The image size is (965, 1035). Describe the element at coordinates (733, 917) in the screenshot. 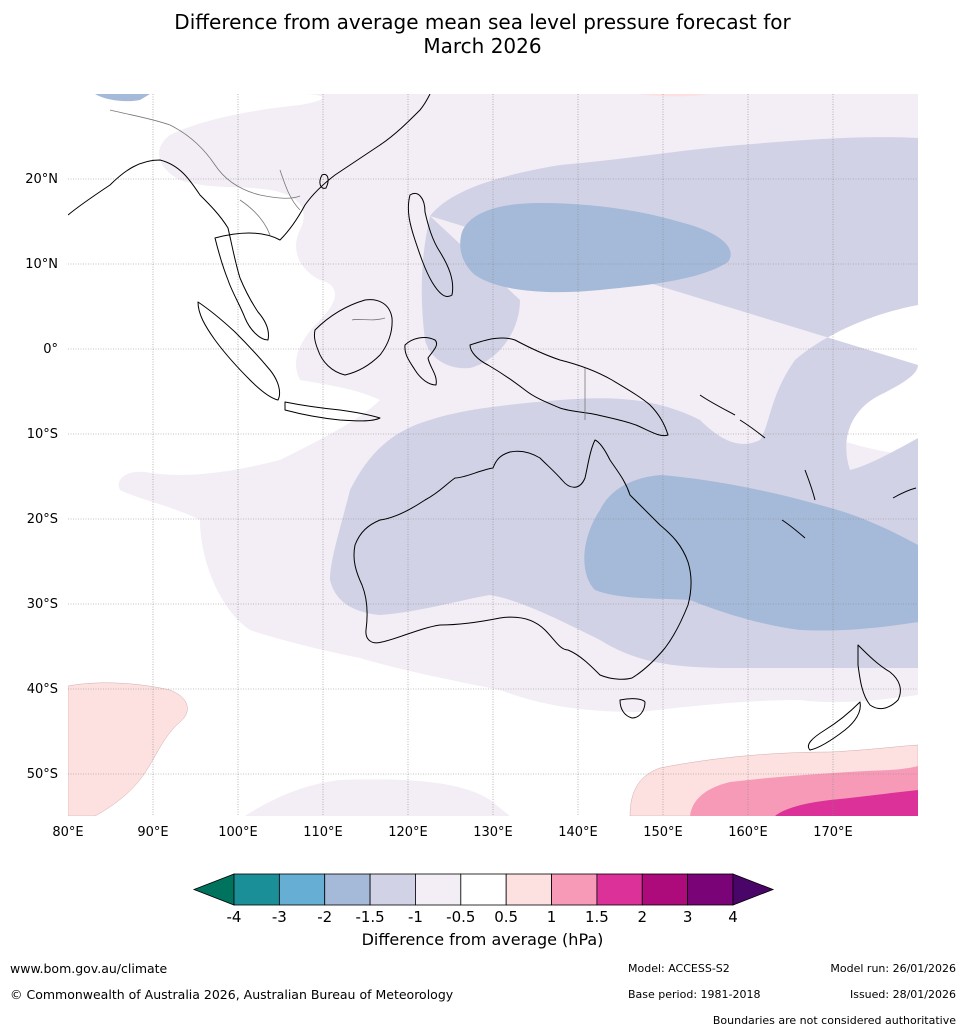

I see `colorbar-tick-label: 4` at that location.